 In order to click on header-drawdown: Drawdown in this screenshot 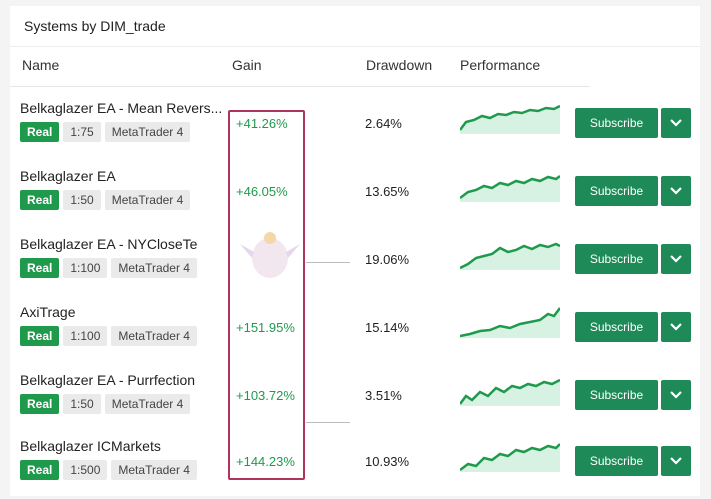, I will do `click(399, 65)`.